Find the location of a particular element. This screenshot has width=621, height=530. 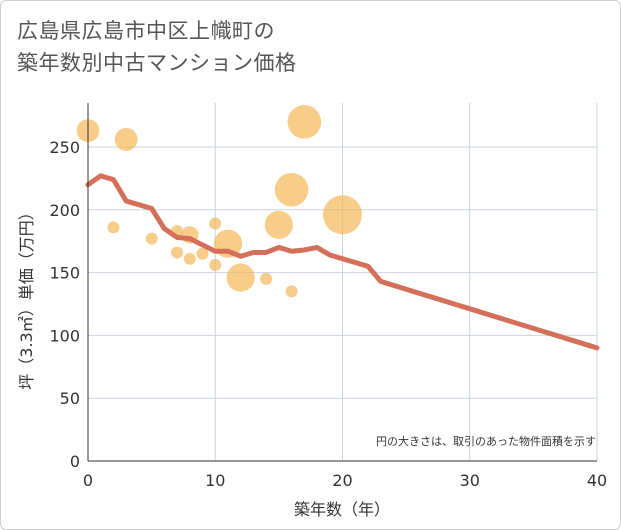

bubble-size-note: 円の大きさは、取引のあった物件面積を示す is located at coordinates (486, 441).